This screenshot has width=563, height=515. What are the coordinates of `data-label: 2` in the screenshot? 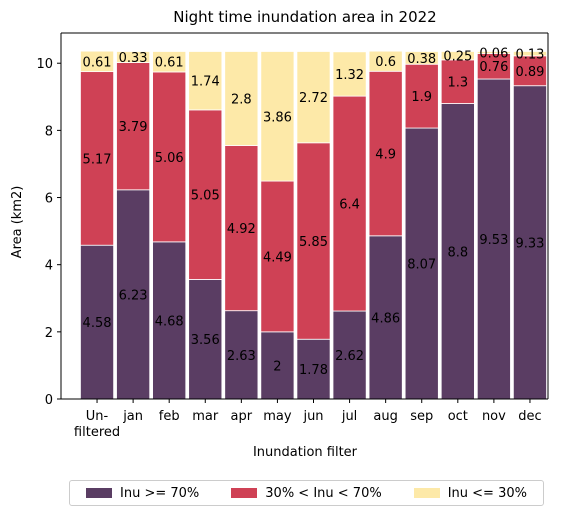 It's located at (277, 366).